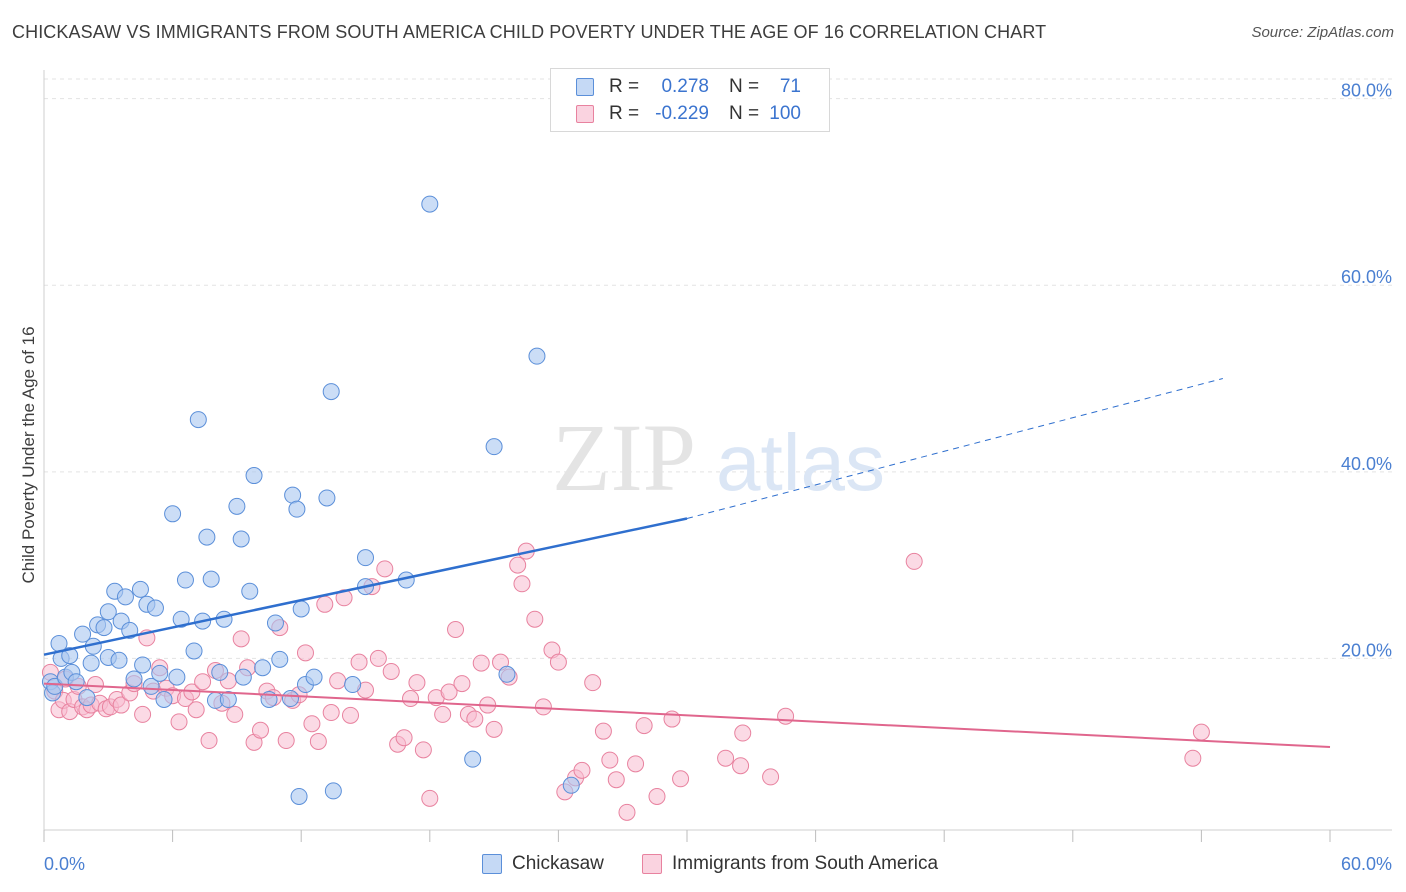  I want to click on x-tick-label-min: 0.0%, so click(64, 864).